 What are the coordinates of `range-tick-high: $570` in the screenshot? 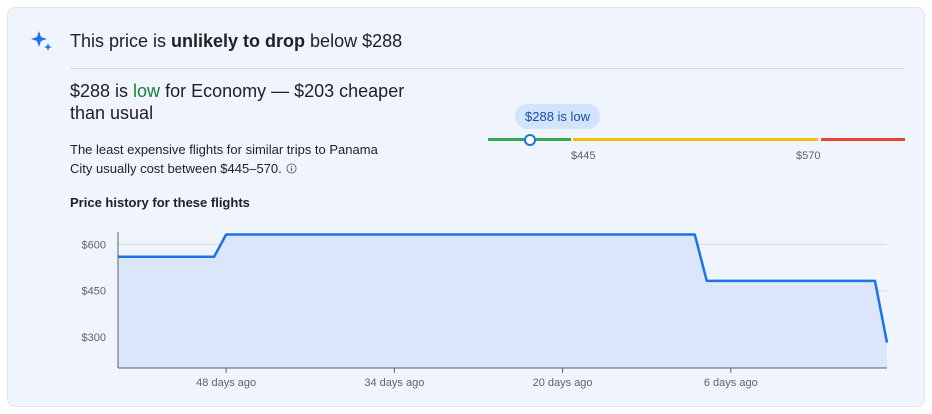 It's located at (808, 156).